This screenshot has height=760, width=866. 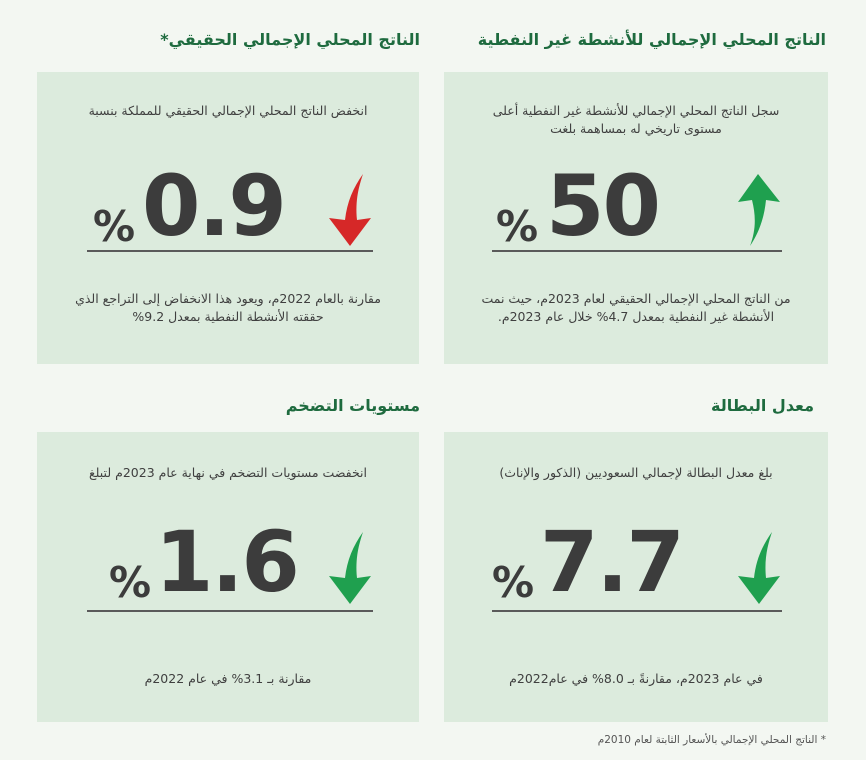 What do you see at coordinates (227, 562) in the screenshot?
I see `stat-value: 1.6` at bounding box center [227, 562].